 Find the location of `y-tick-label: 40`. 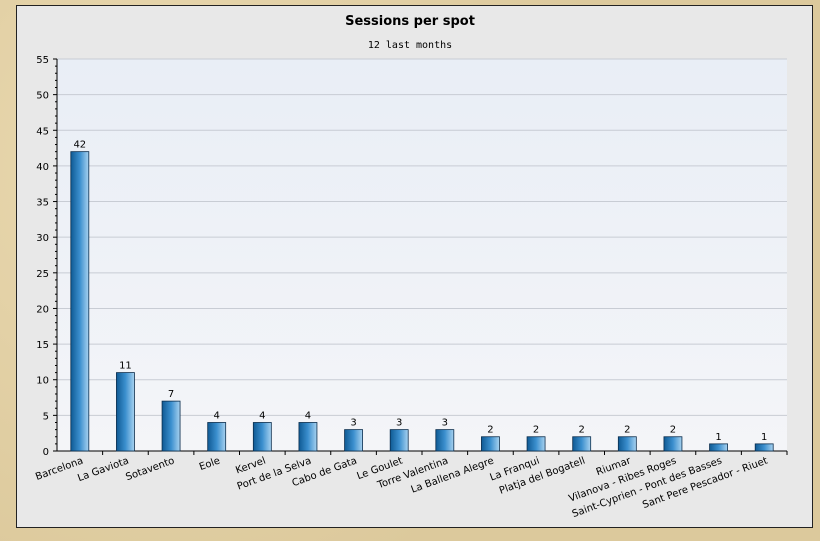

y-tick-label: 40 is located at coordinates (42, 167).